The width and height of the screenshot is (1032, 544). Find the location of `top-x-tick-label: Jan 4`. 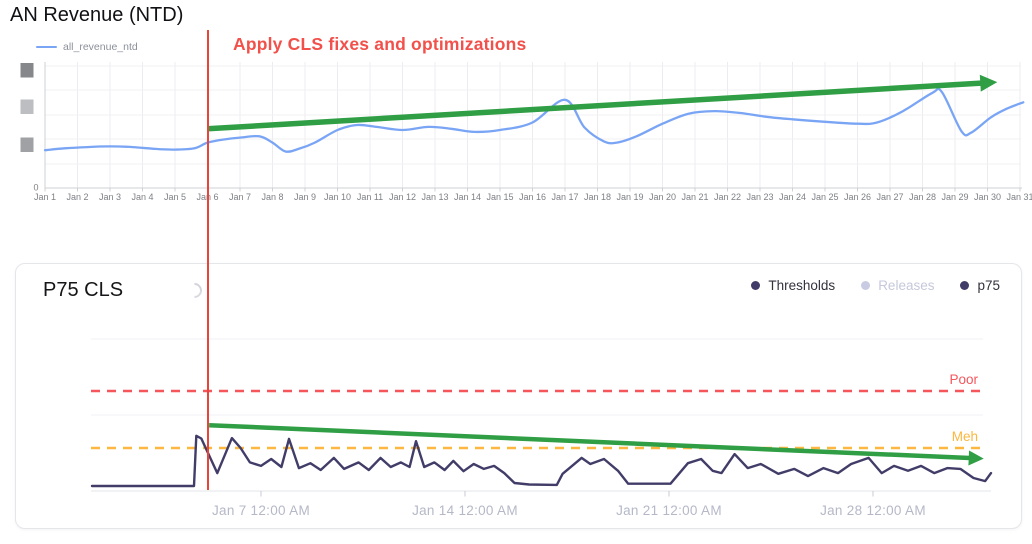

top-x-tick-label: Jan 4 is located at coordinates (142, 197).